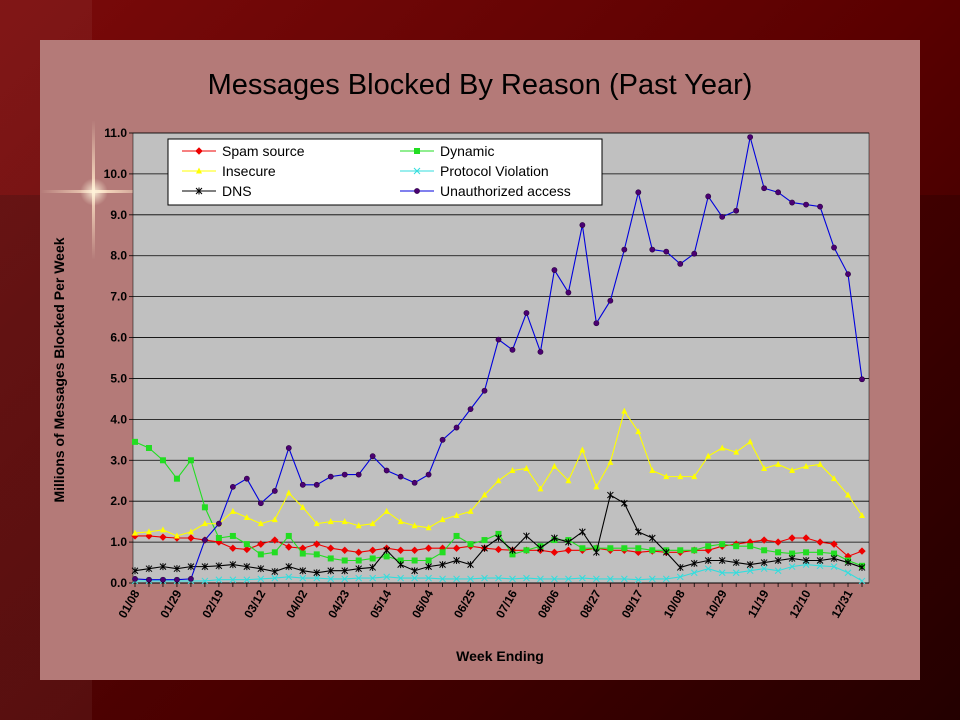  What do you see at coordinates (118, 297) in the screenshot?
I see `y-tick-label: 7.0` at bounding box center [118, 297].